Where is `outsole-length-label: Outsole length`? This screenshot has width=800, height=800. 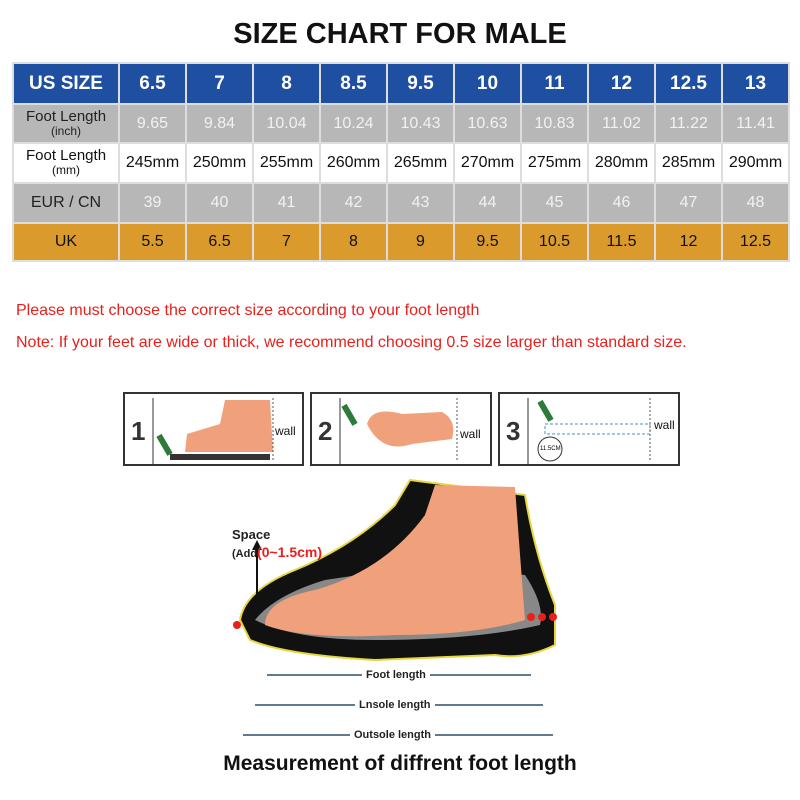
outsole-length-label: Outsole length is located at coordinates (392, 735).